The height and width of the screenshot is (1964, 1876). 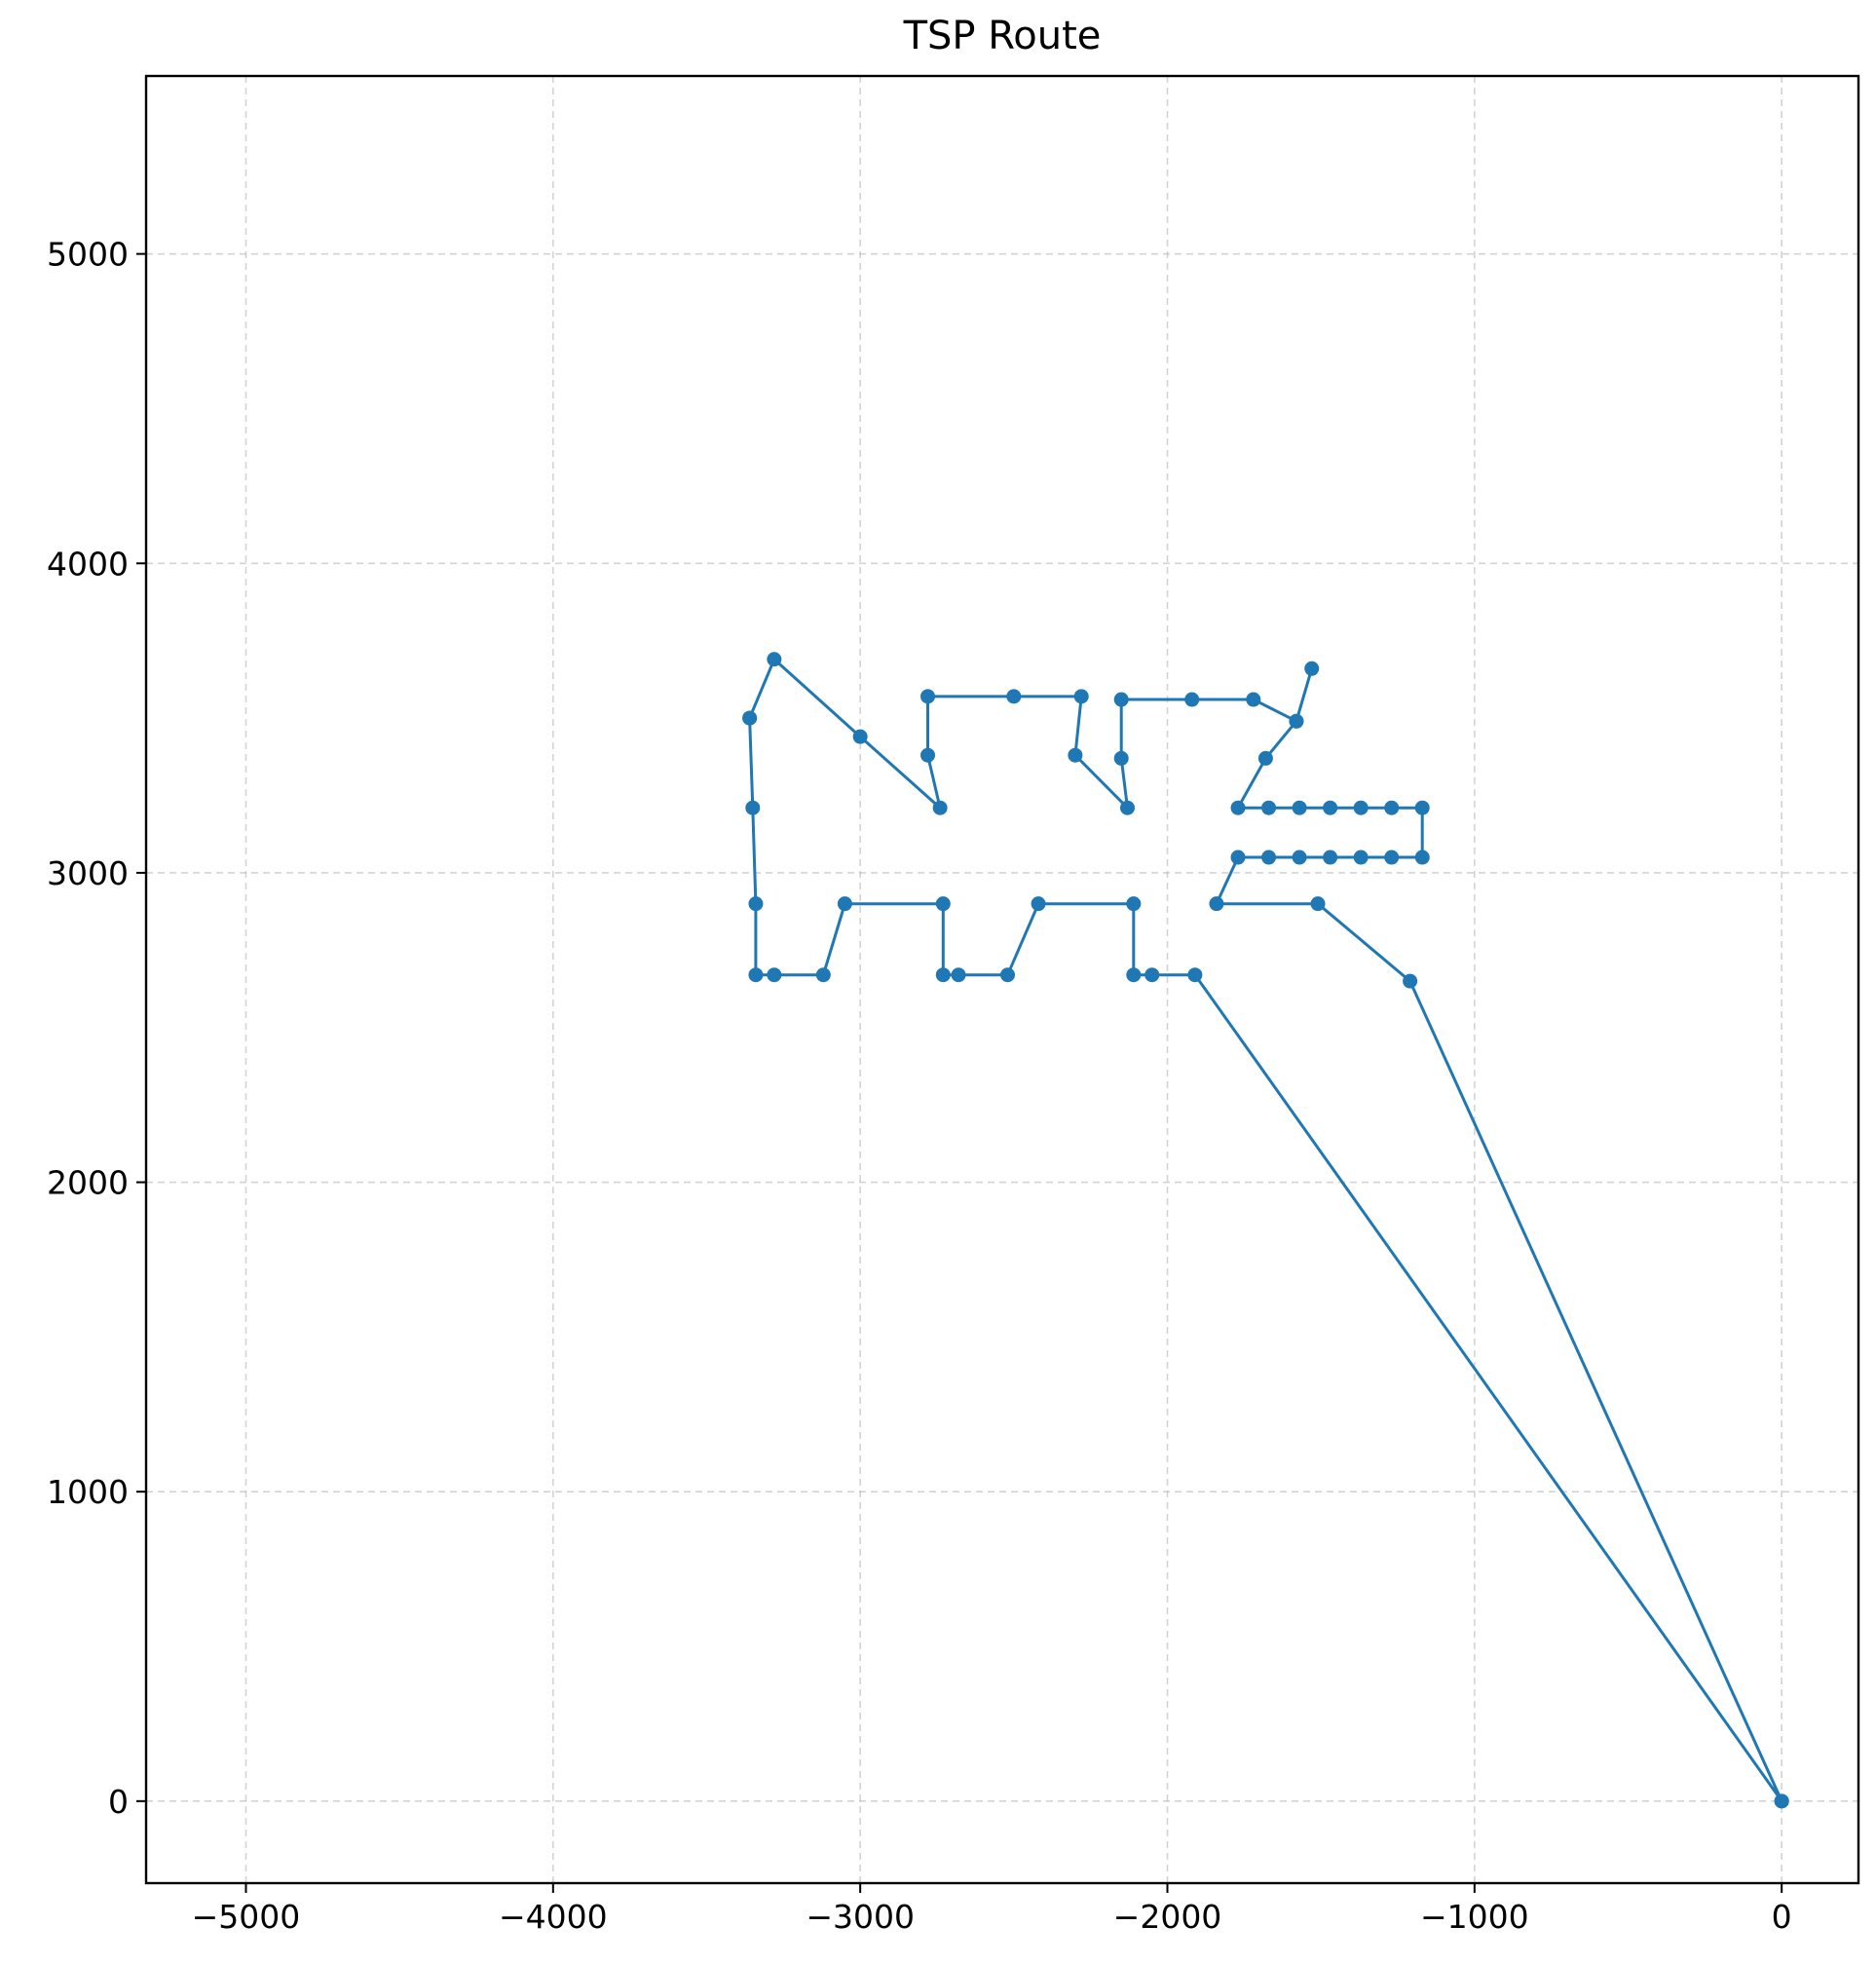 What do you see at coordinates (118, 1802) in the screenshot?
I see `y-tick-label: 0` at bounding box center [118, 1802].